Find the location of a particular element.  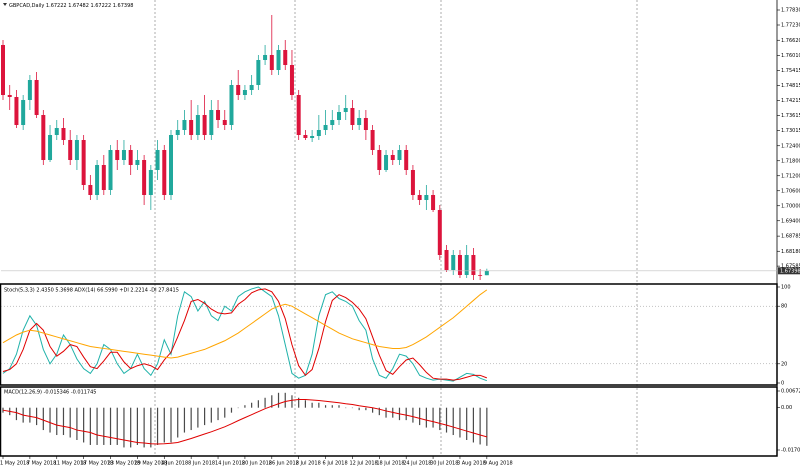

header-open: 1.67222 is located at coordinates (56, 6).